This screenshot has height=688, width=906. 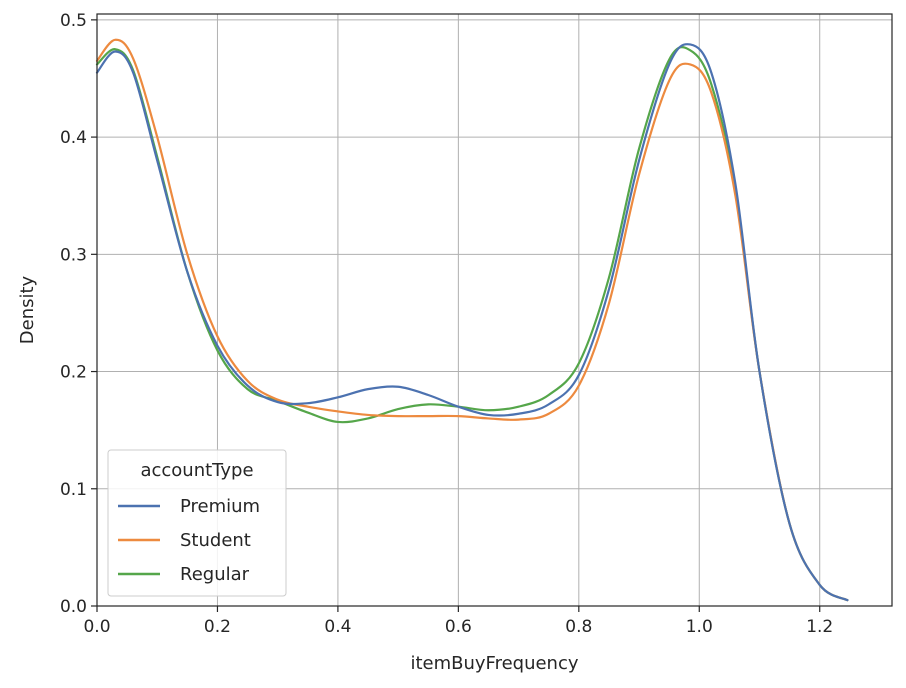 What do you see at coordinates (73, 138) in the screenshot?
I see `y-tick-label: 0.4` at bounding box center [73, 138].